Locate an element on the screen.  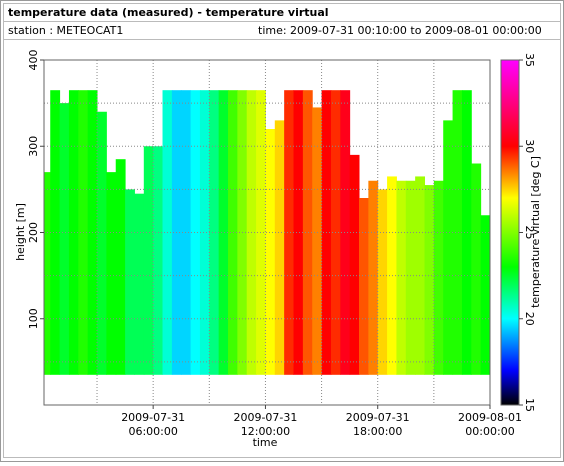
colorbar-label: temperature virtual [deg C] is located at coordinates (535, 232).